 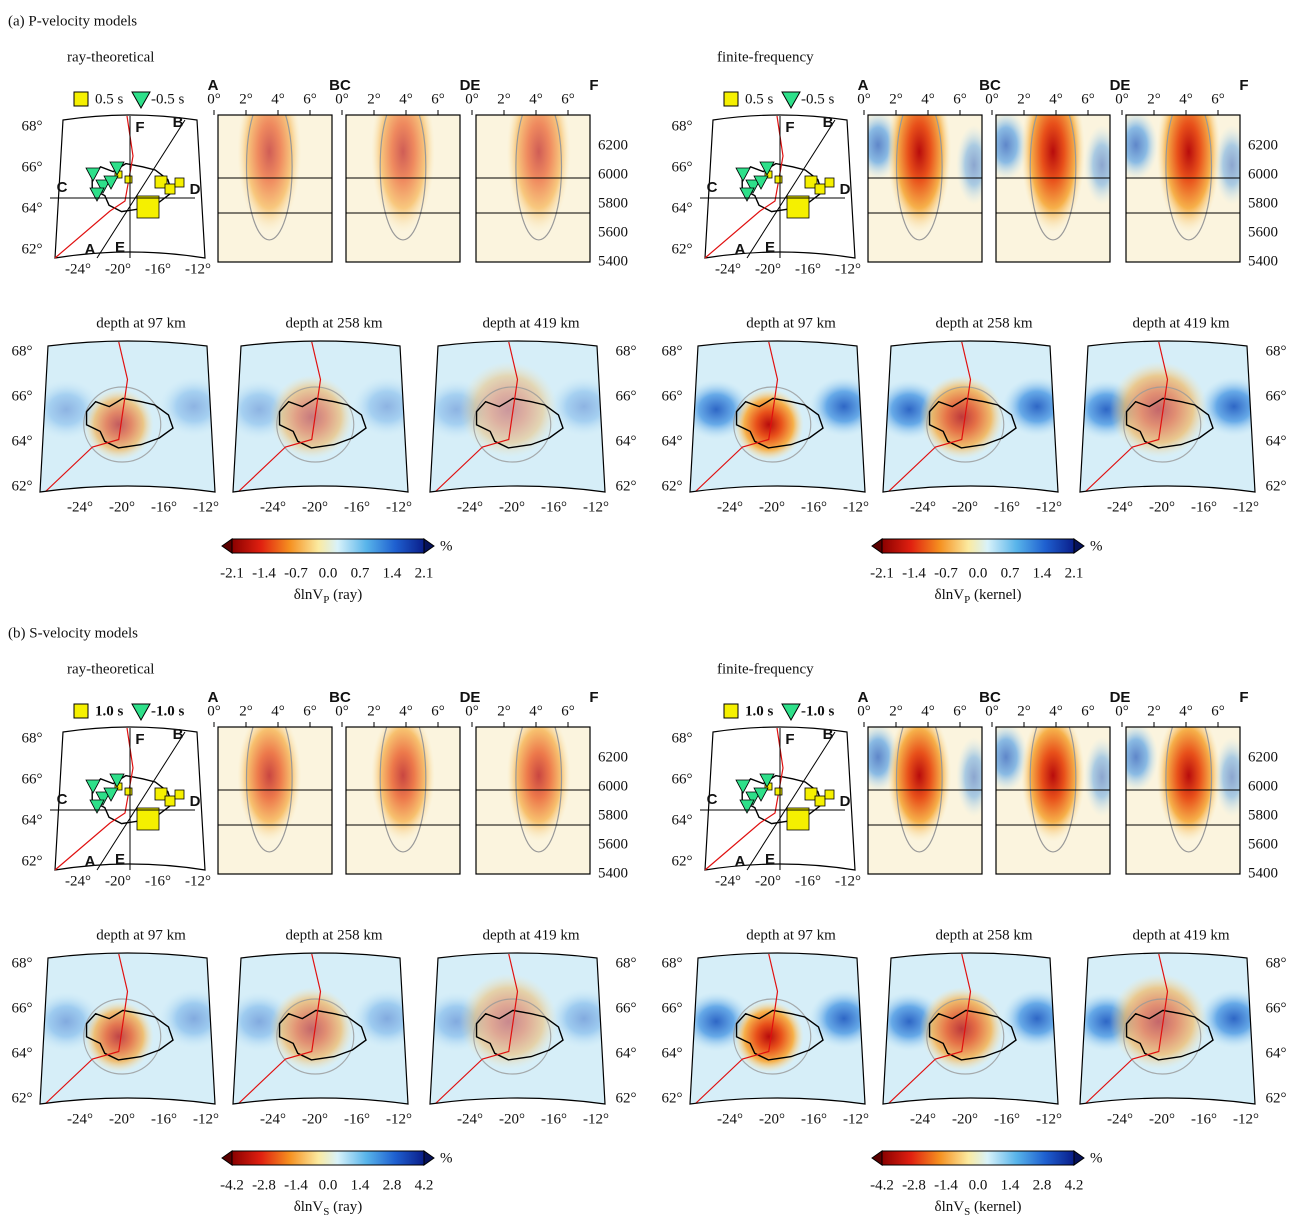 I want to click on legend-label: 0.5 s, so click(x=109, y=99).